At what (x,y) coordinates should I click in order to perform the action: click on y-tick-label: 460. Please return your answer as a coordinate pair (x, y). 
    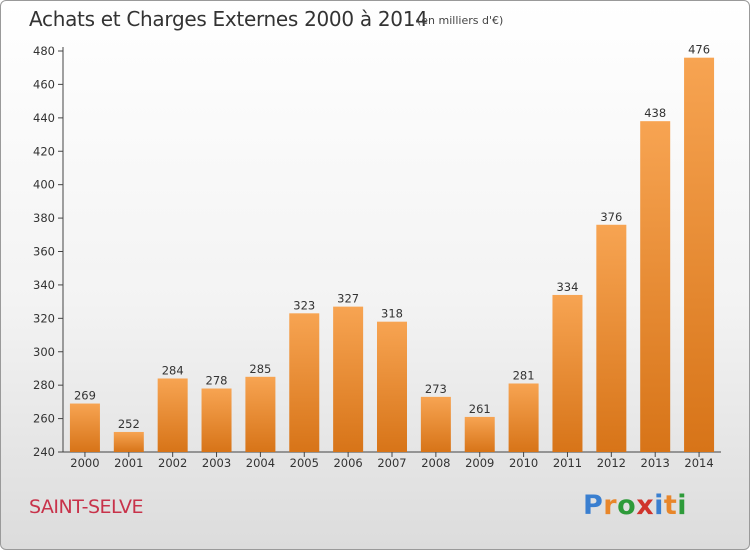
    Looking at the image, I should click on (44, 84).